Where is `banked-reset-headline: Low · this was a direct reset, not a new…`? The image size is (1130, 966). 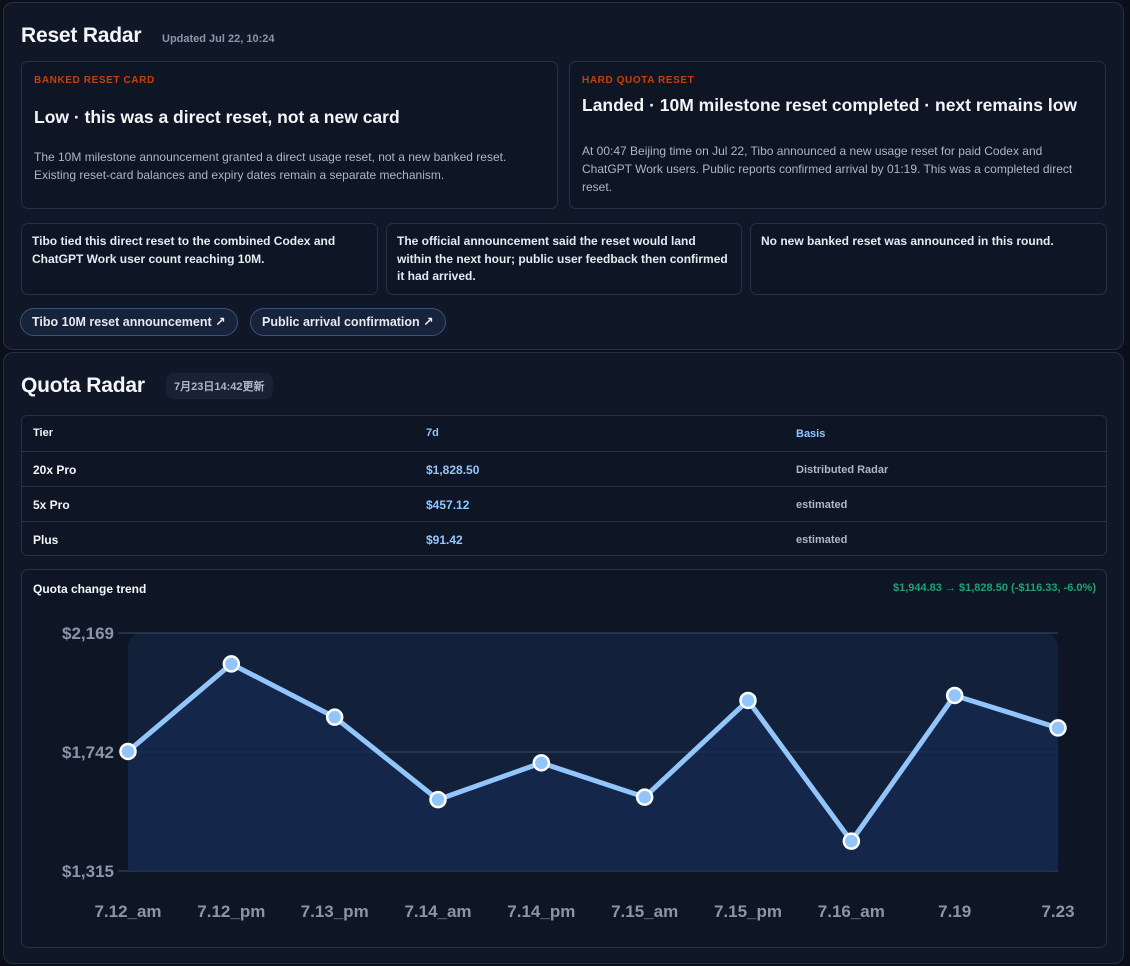 banked-reset-headline: Low · this was a direct reset, not a new… is located at coordinates (217, 117).